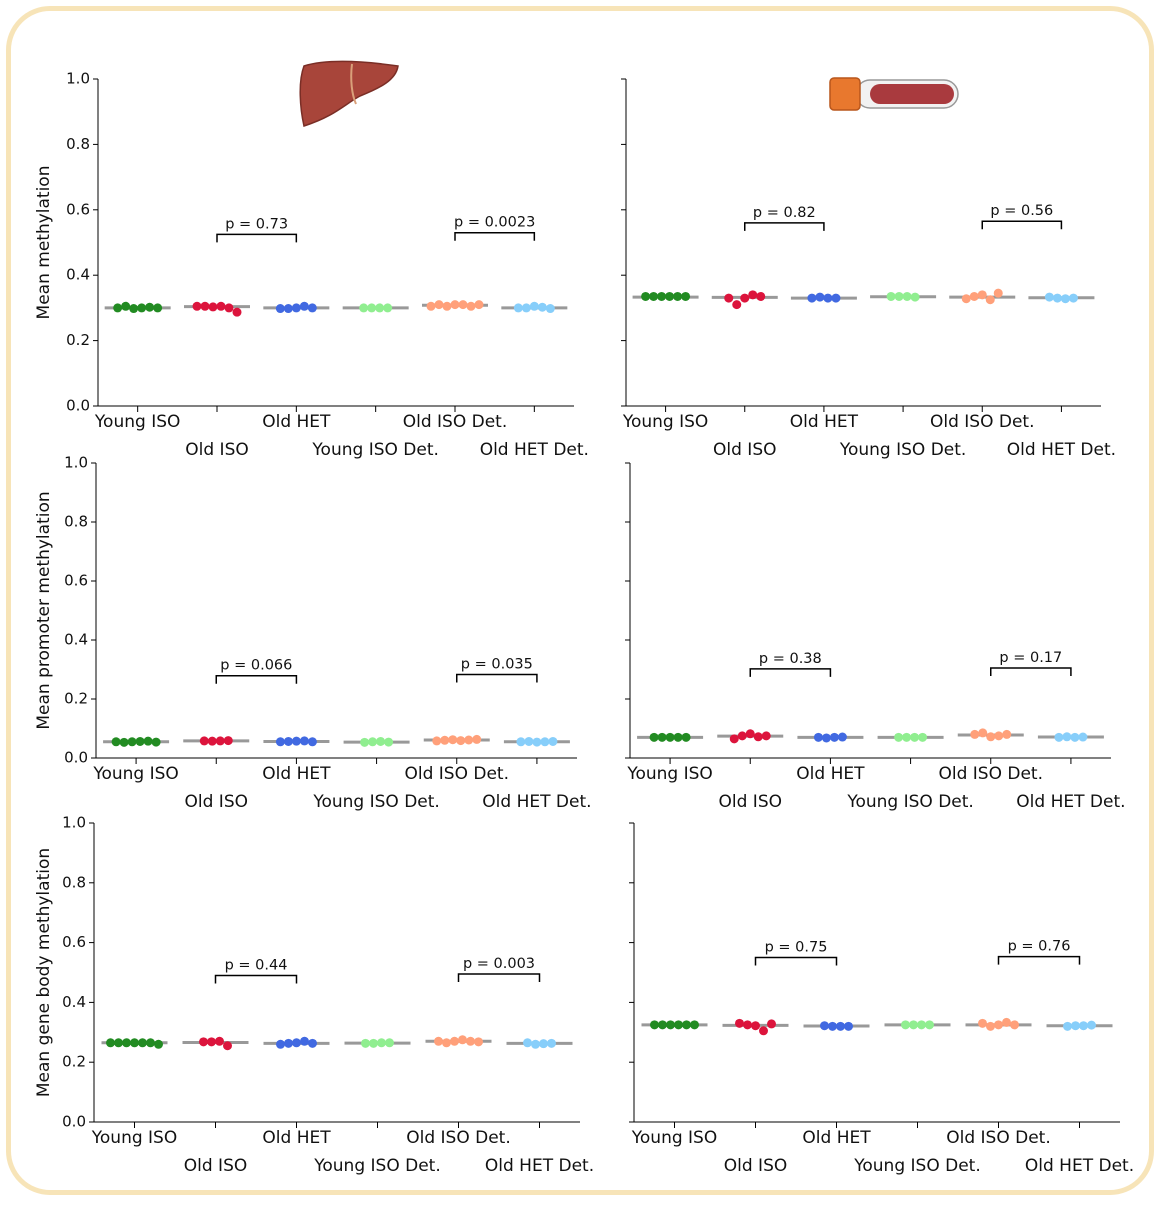  I want to click on x-tick-label: Old HET, so click(836, 1138).